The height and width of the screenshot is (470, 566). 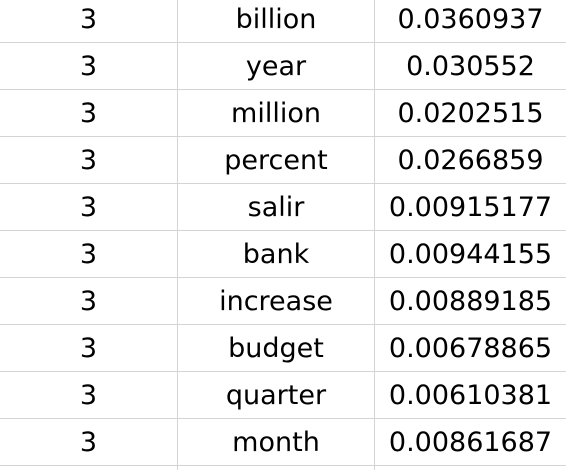 I want to click on table-row: 3 quarter 0.00610381, so click(x=283, y=395).